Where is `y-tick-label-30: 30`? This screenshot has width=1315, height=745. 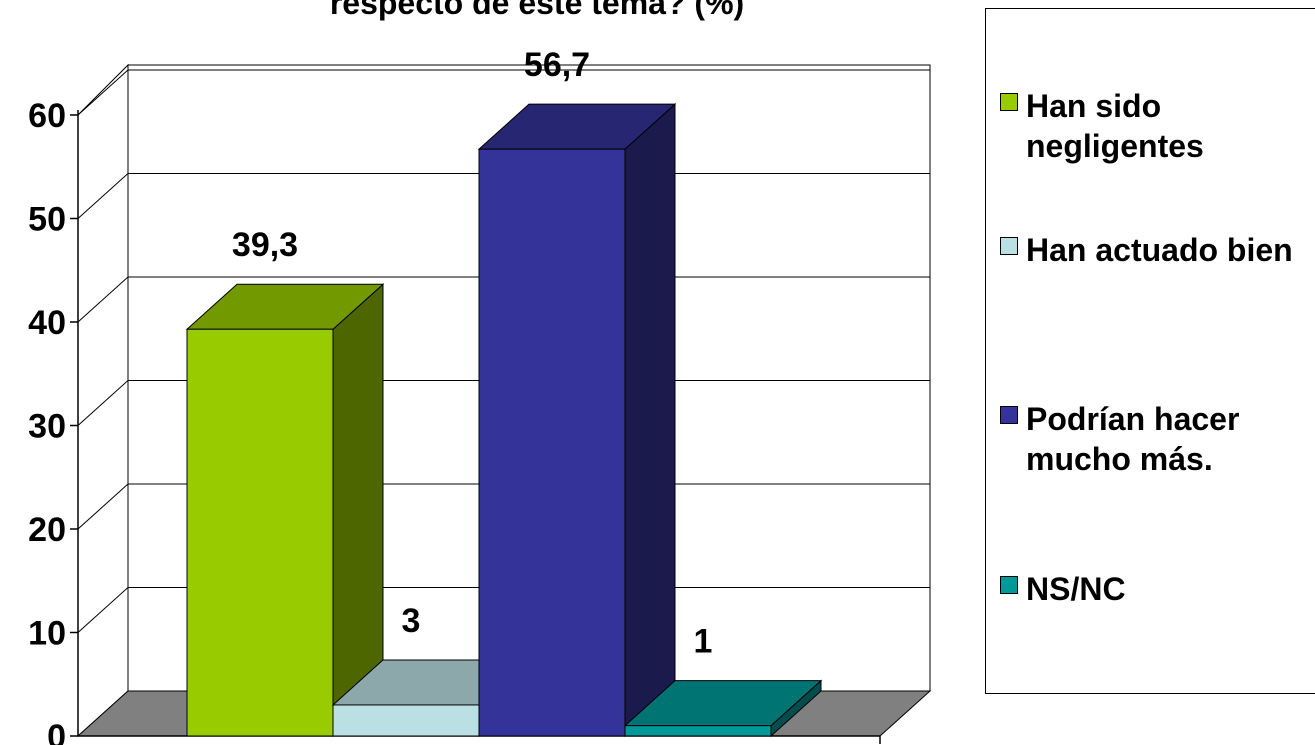 y-tick-label-30: 30 is located at coordinates (47, 427).